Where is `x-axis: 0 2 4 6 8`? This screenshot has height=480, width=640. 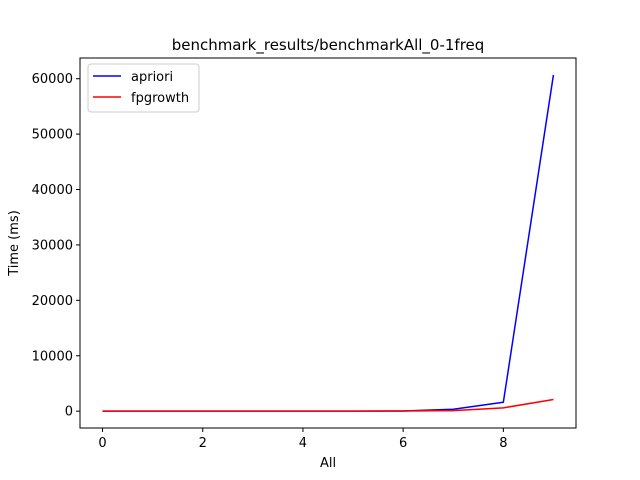
x-axis: 0 2 4 6 8 is located at coordinates (302, 439).